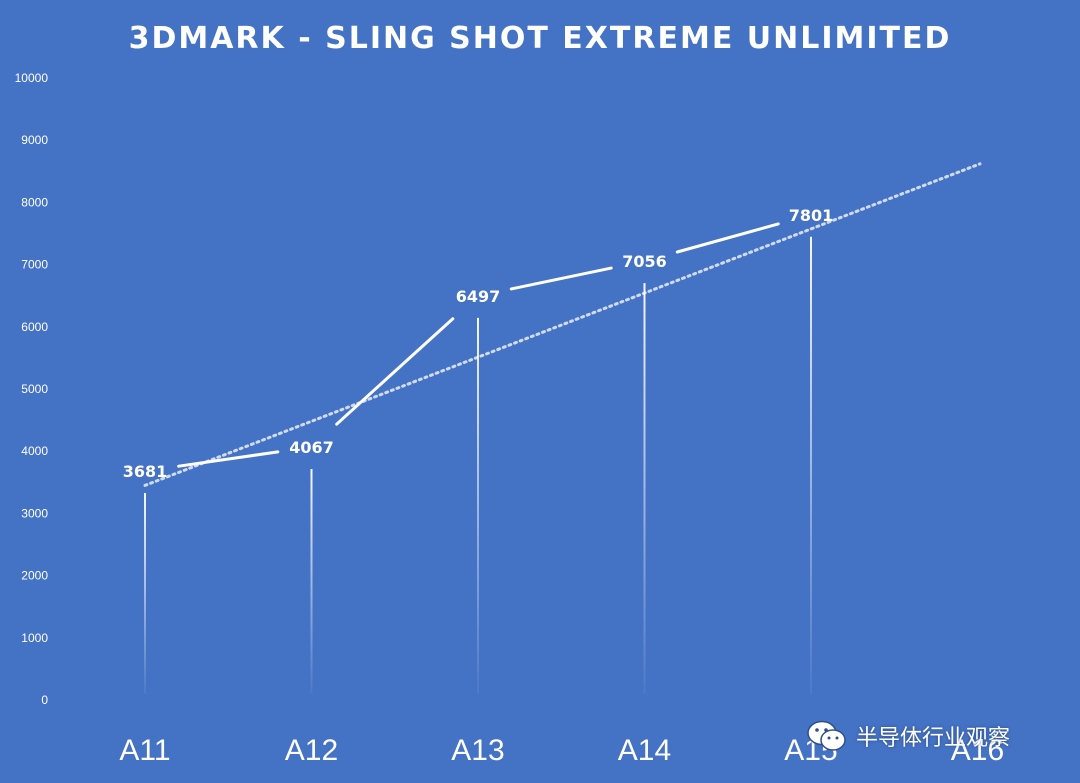  What do you see at coordinates (34, 576) in the screenshot?
I see `y-tick-label: 2000` at bounding box center [34, 576].